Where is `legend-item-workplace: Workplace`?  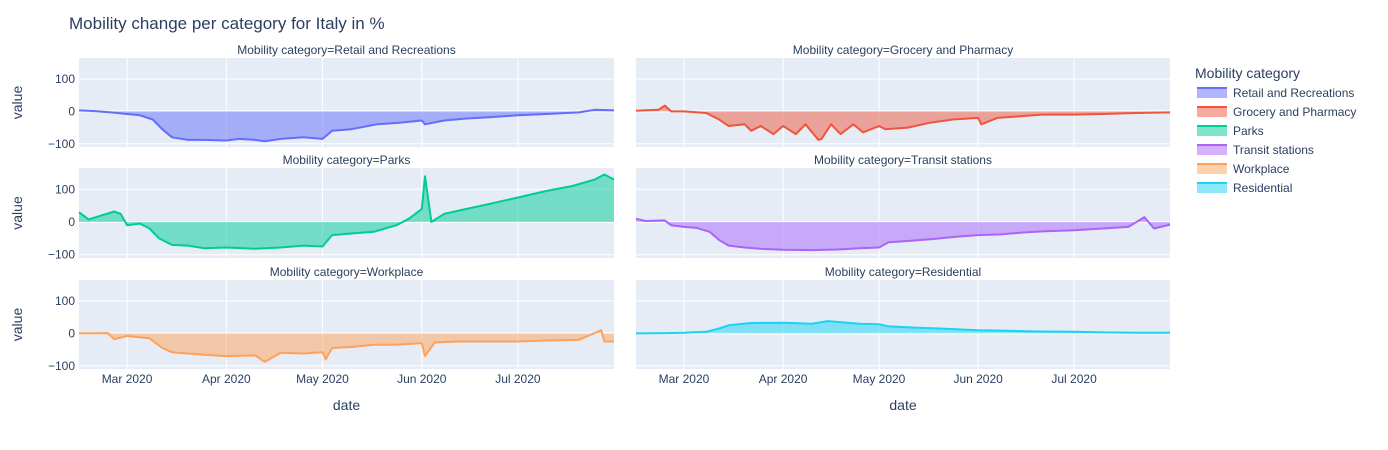
legend-item-workplace: Workplace is located at coordinates (1243, 169).